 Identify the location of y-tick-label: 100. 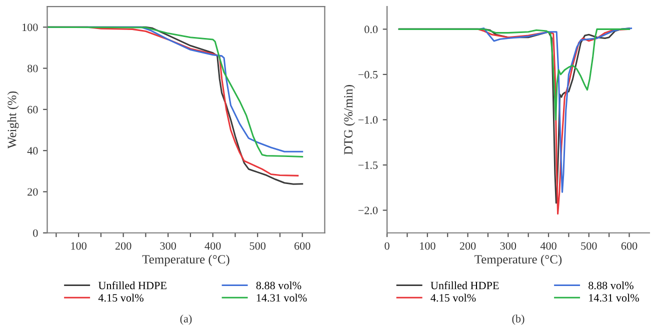
(30, 28).